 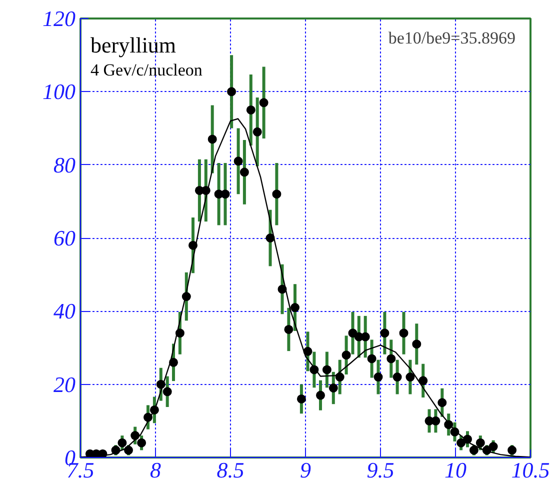 What do you see at coordinates (455, 470) in the screenshot?
I see `x-tick-label: 10` at bounding box center [455, 470].